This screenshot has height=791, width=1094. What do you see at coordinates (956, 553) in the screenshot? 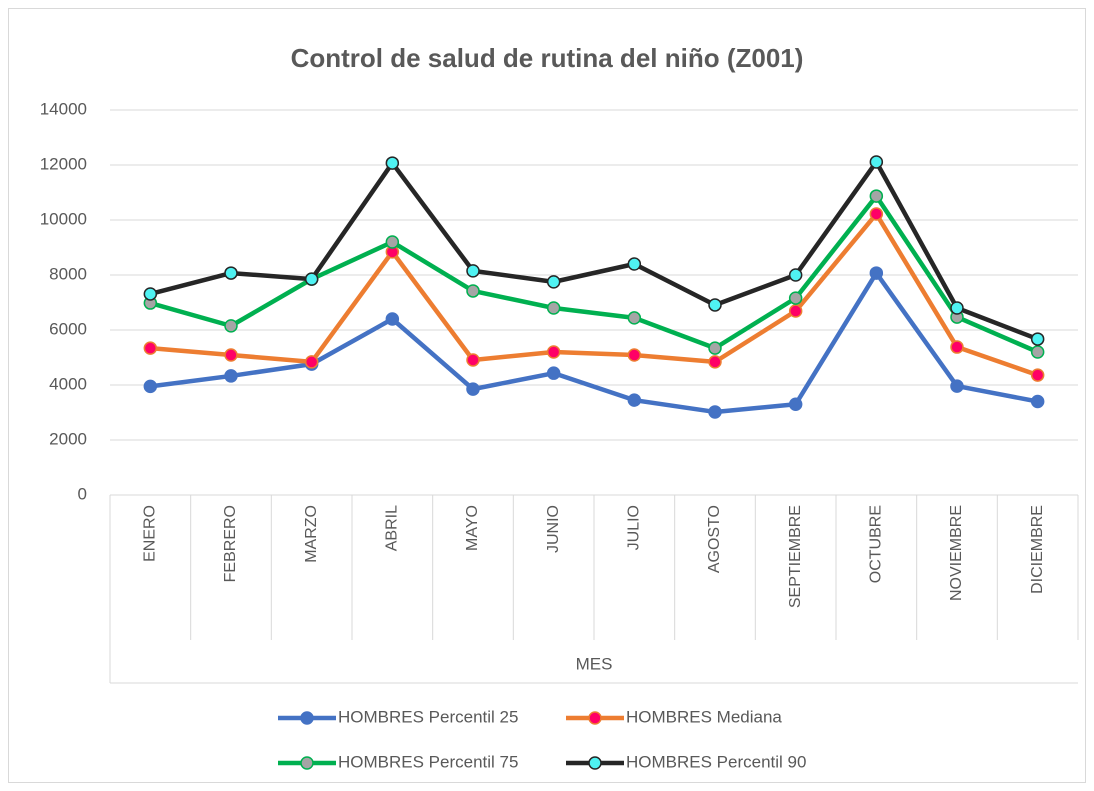
I see `x-tick-label: NOVIEMBRE` at bounding box center [956, 553].